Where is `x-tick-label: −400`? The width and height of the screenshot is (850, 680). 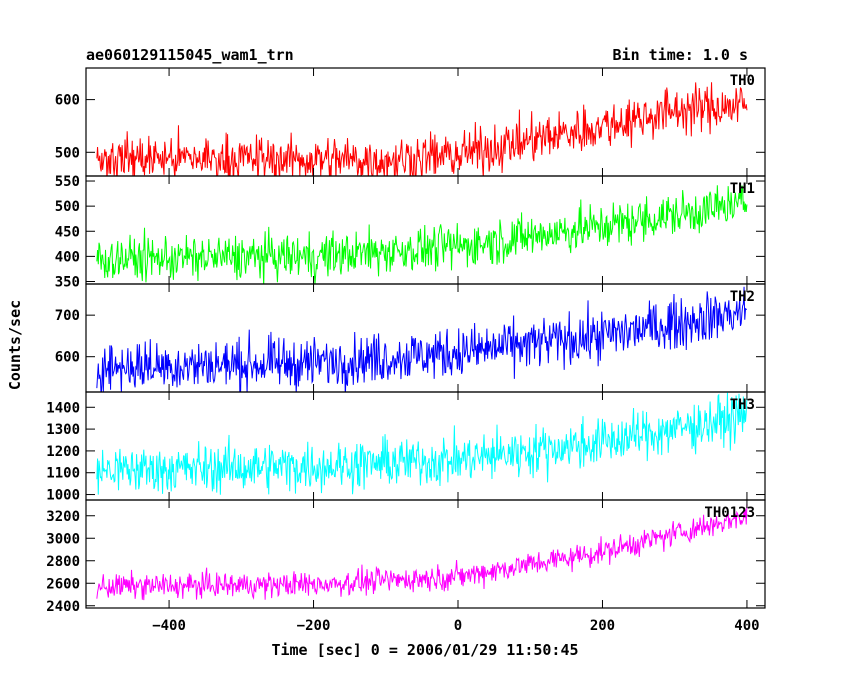
x-tick-label: −400 is located at coordinates (169, 626).